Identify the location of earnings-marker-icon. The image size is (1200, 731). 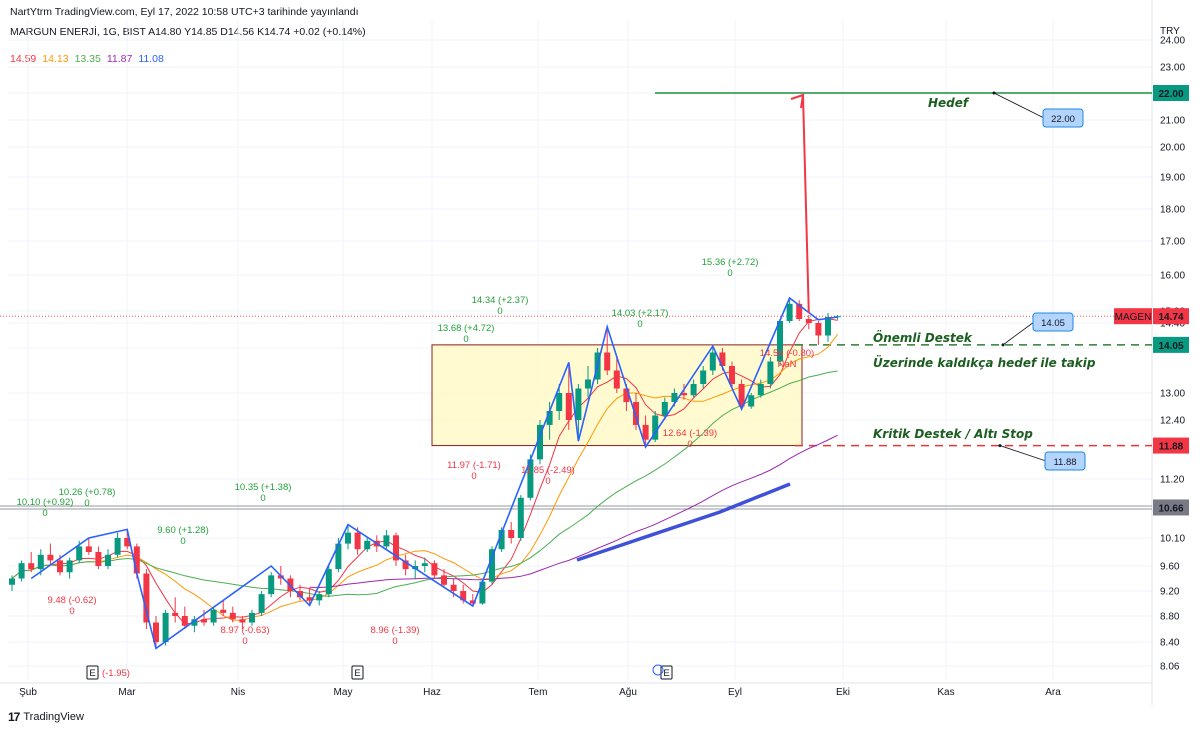
(357, 672).